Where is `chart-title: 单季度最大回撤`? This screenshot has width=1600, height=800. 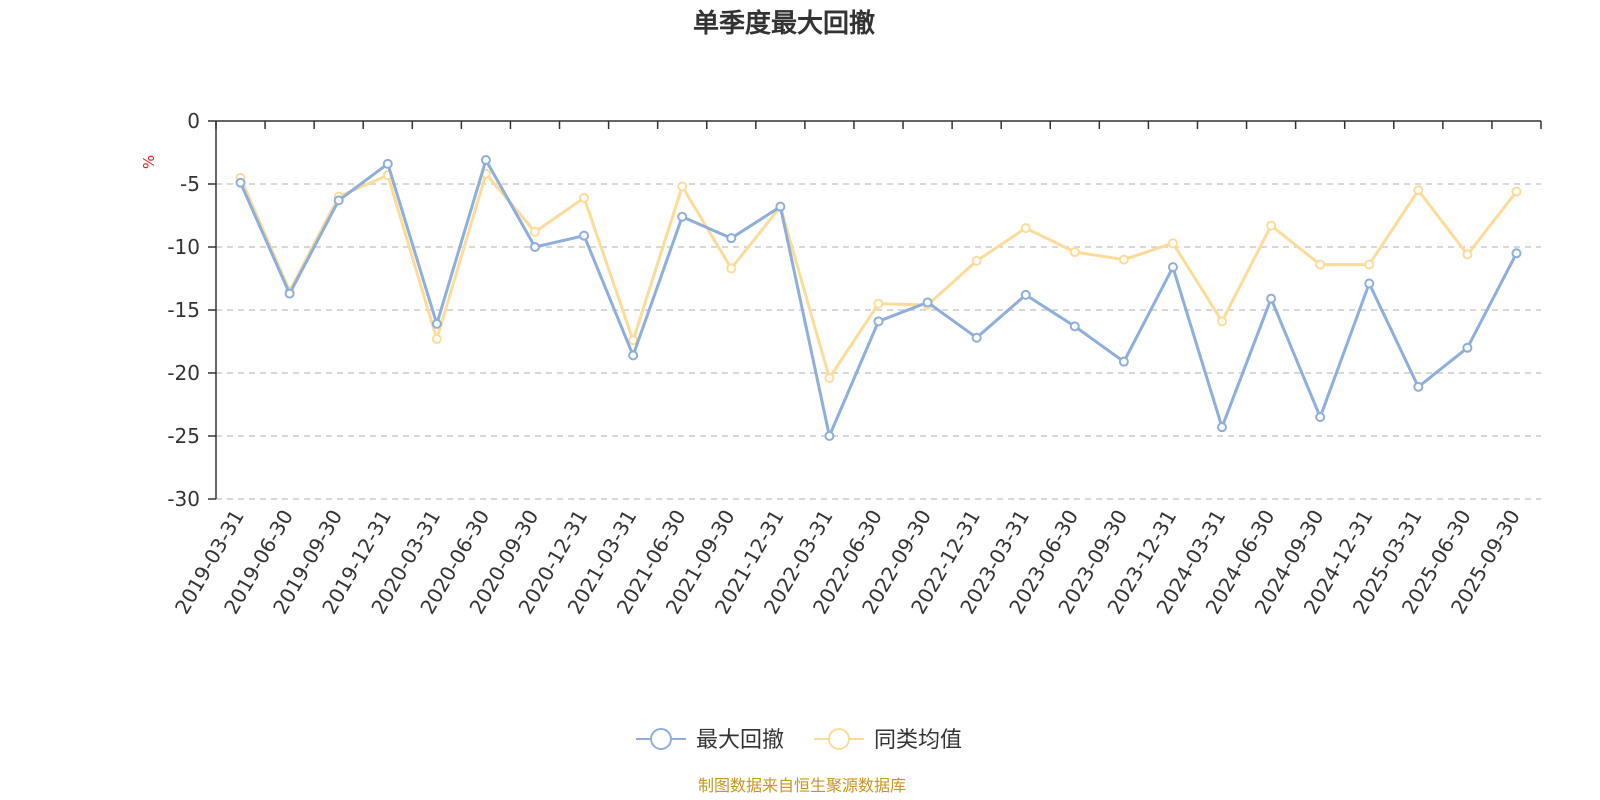 chart-title: 单季度最大回撤 is located at coordinates (784, 23).